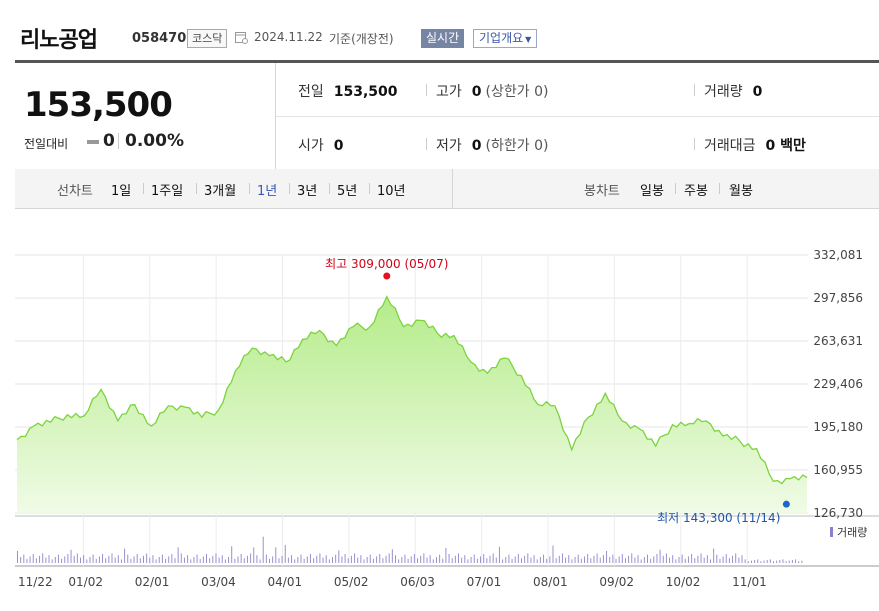 This screenshot has width=879, height=611. Describe the element at coordinates (387, 276) in the screenshot. I see `max-price-marker` at that location.